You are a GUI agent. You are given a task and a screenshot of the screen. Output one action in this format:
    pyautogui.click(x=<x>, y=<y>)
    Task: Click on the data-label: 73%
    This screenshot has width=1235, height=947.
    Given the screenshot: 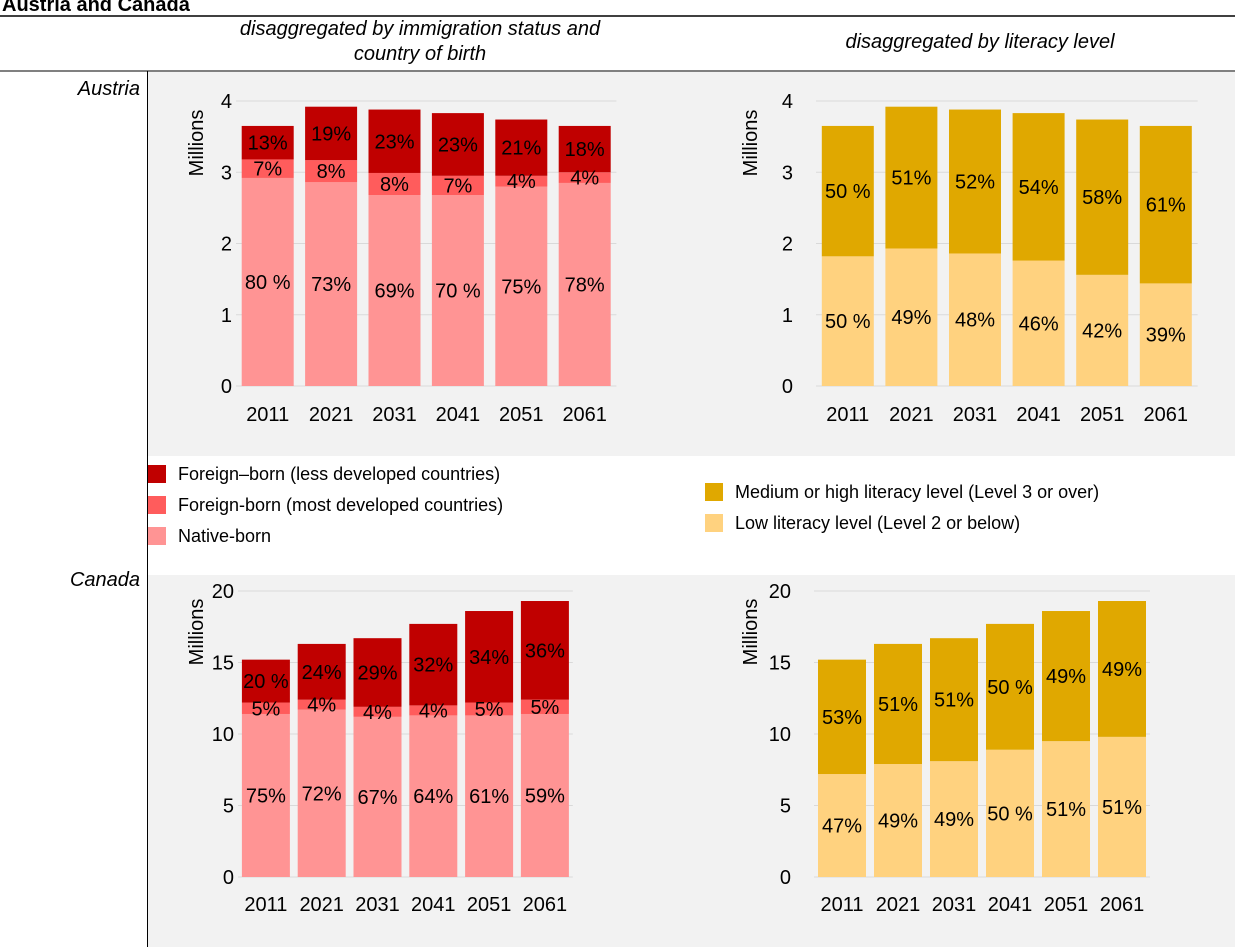 What is the action you would take?
    pyautogui.click(x=331, y=285)
    